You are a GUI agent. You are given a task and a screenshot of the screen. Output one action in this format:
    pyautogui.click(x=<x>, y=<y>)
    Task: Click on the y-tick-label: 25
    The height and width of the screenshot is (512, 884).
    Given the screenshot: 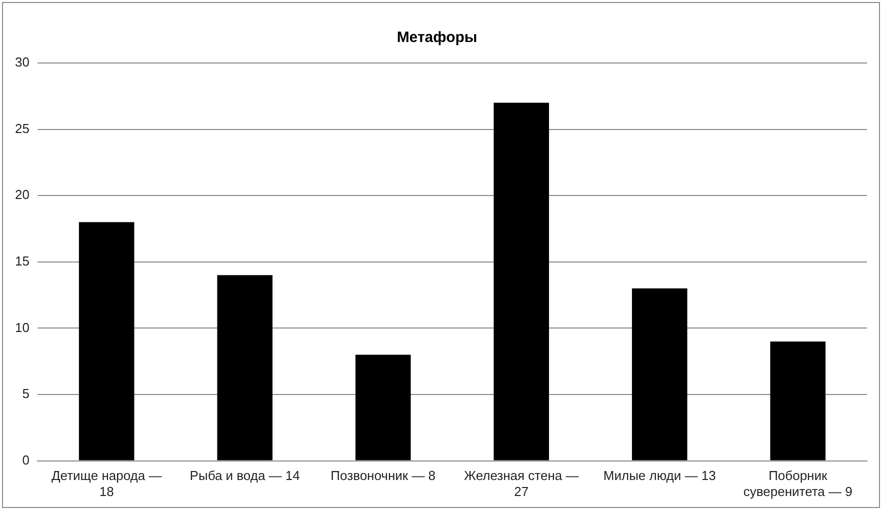 What is the action you would take?
    pyautogui.click(x=22, y=128)
    